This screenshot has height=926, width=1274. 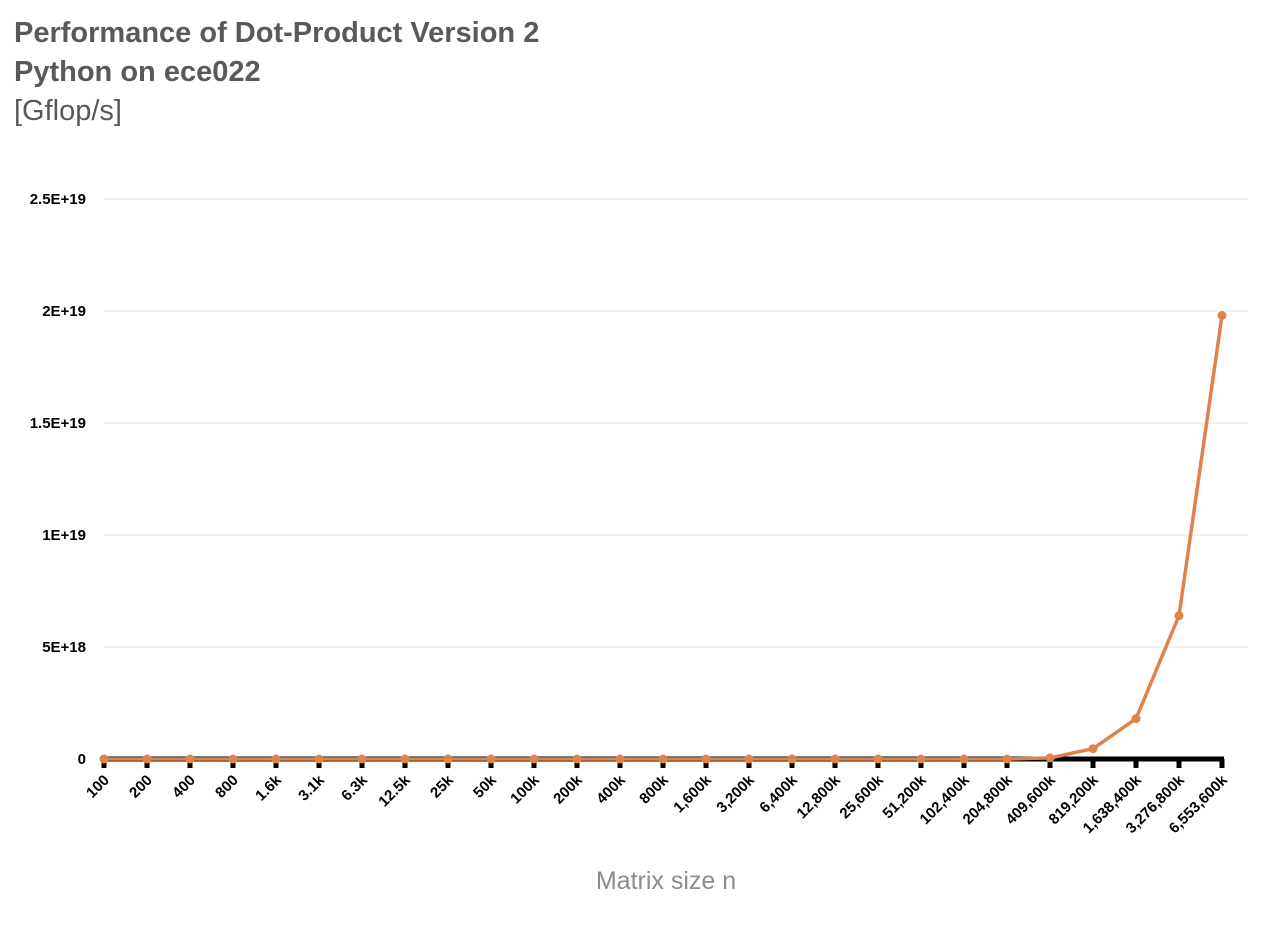 I want to click on x-tick-label: 400k, so click(x=611, y=789).